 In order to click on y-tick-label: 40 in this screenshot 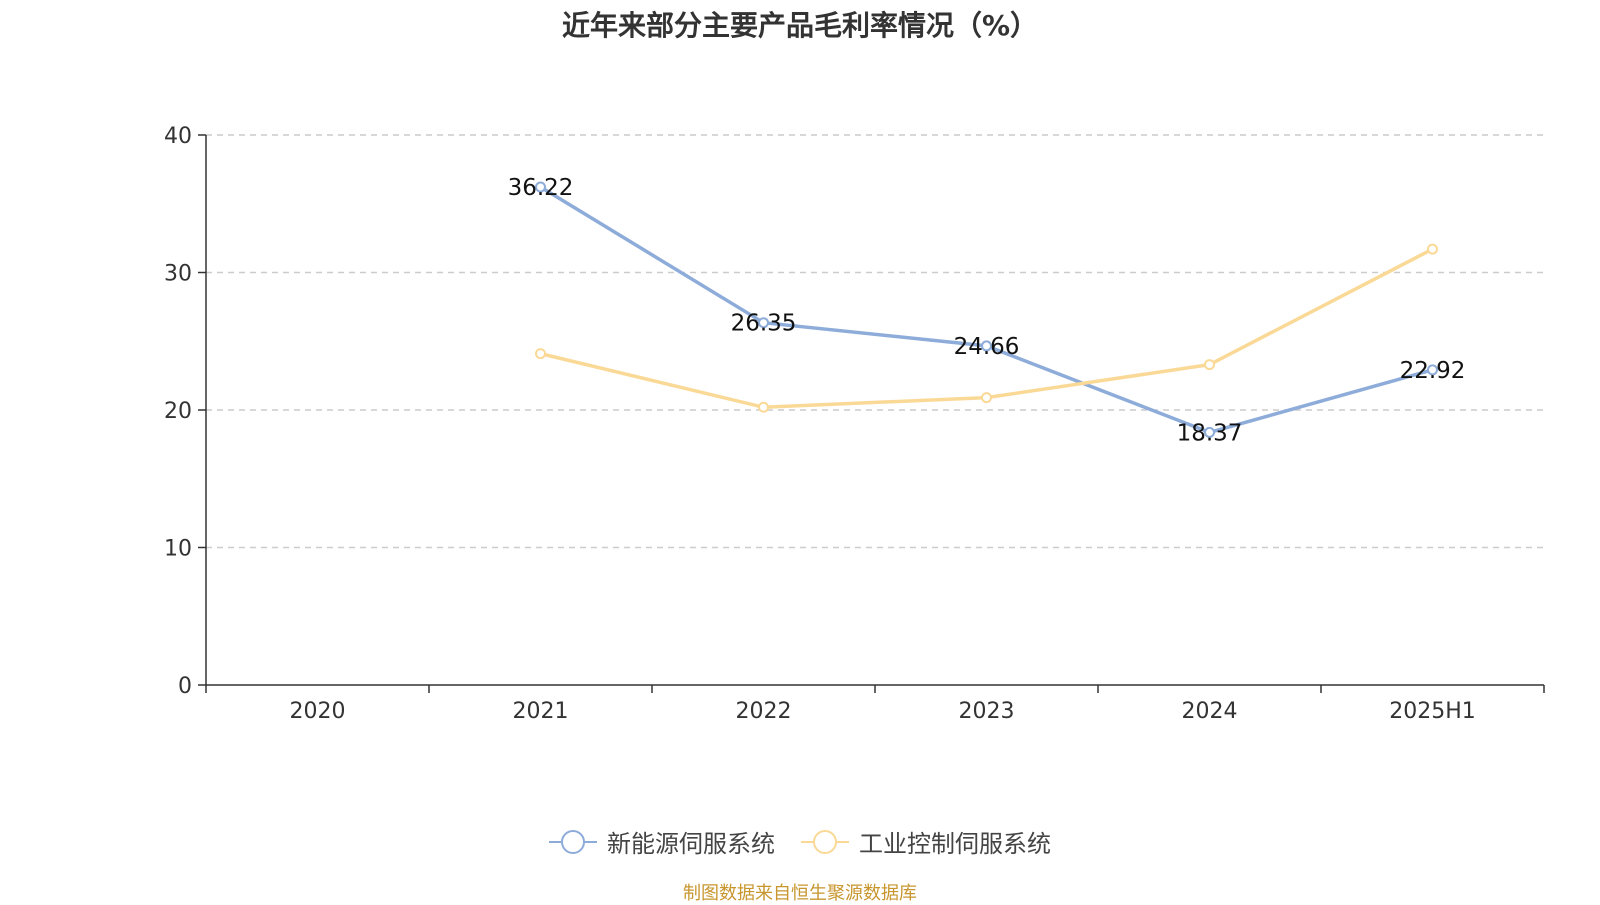, I will do `click(178, 136)`.